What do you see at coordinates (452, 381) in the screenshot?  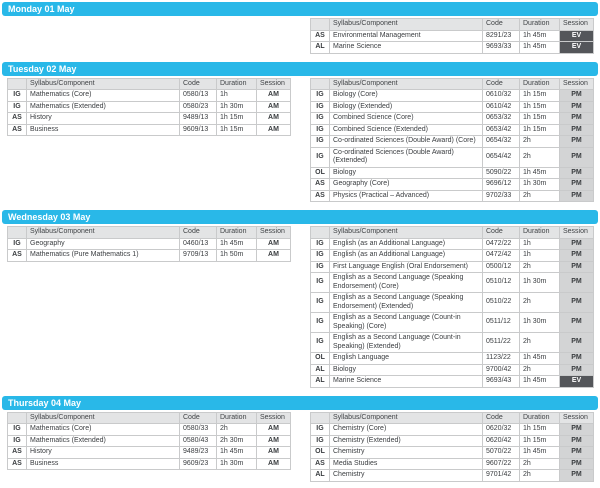 I see `exam-row: AL Marine Science 9693/43 1h 45m EV` at bounding box center [452, 381].